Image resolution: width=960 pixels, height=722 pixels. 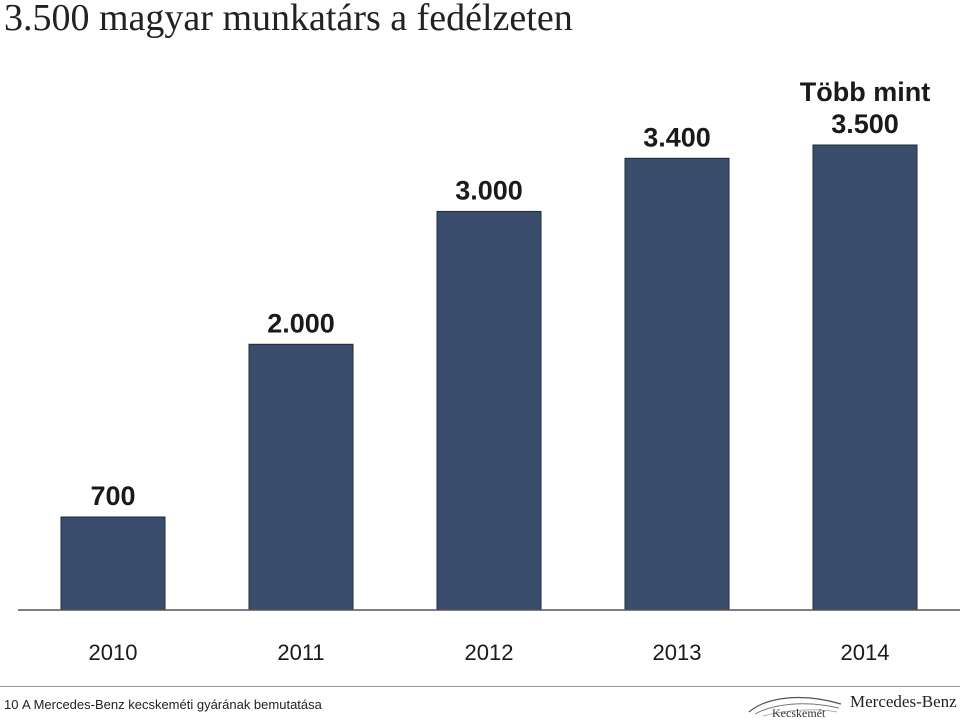 I want to click on data-label-2011: 2.000, so click(x=301, y=323).